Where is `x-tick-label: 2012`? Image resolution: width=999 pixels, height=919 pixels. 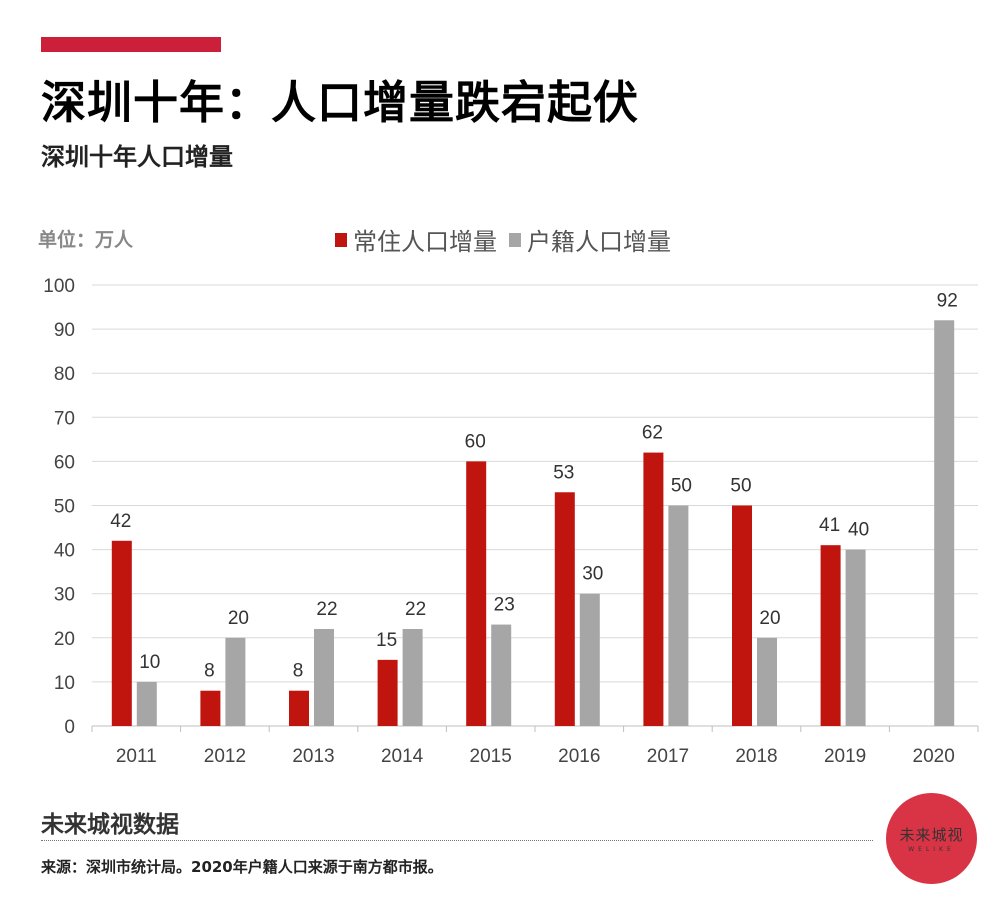
x-tick-label: 2012 is located at coordinates (225, 756).